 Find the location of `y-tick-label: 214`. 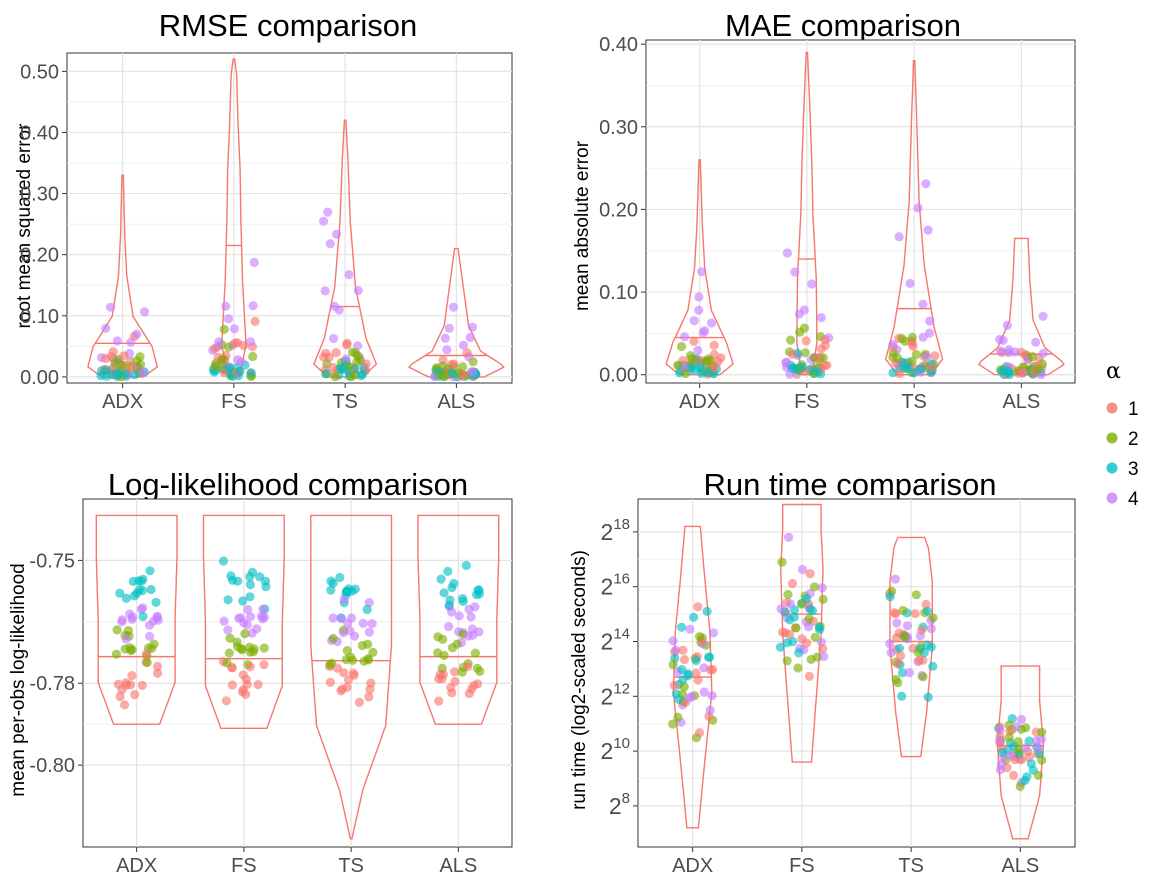

y-tick-label: 214 is located at coordinates (615, 639).